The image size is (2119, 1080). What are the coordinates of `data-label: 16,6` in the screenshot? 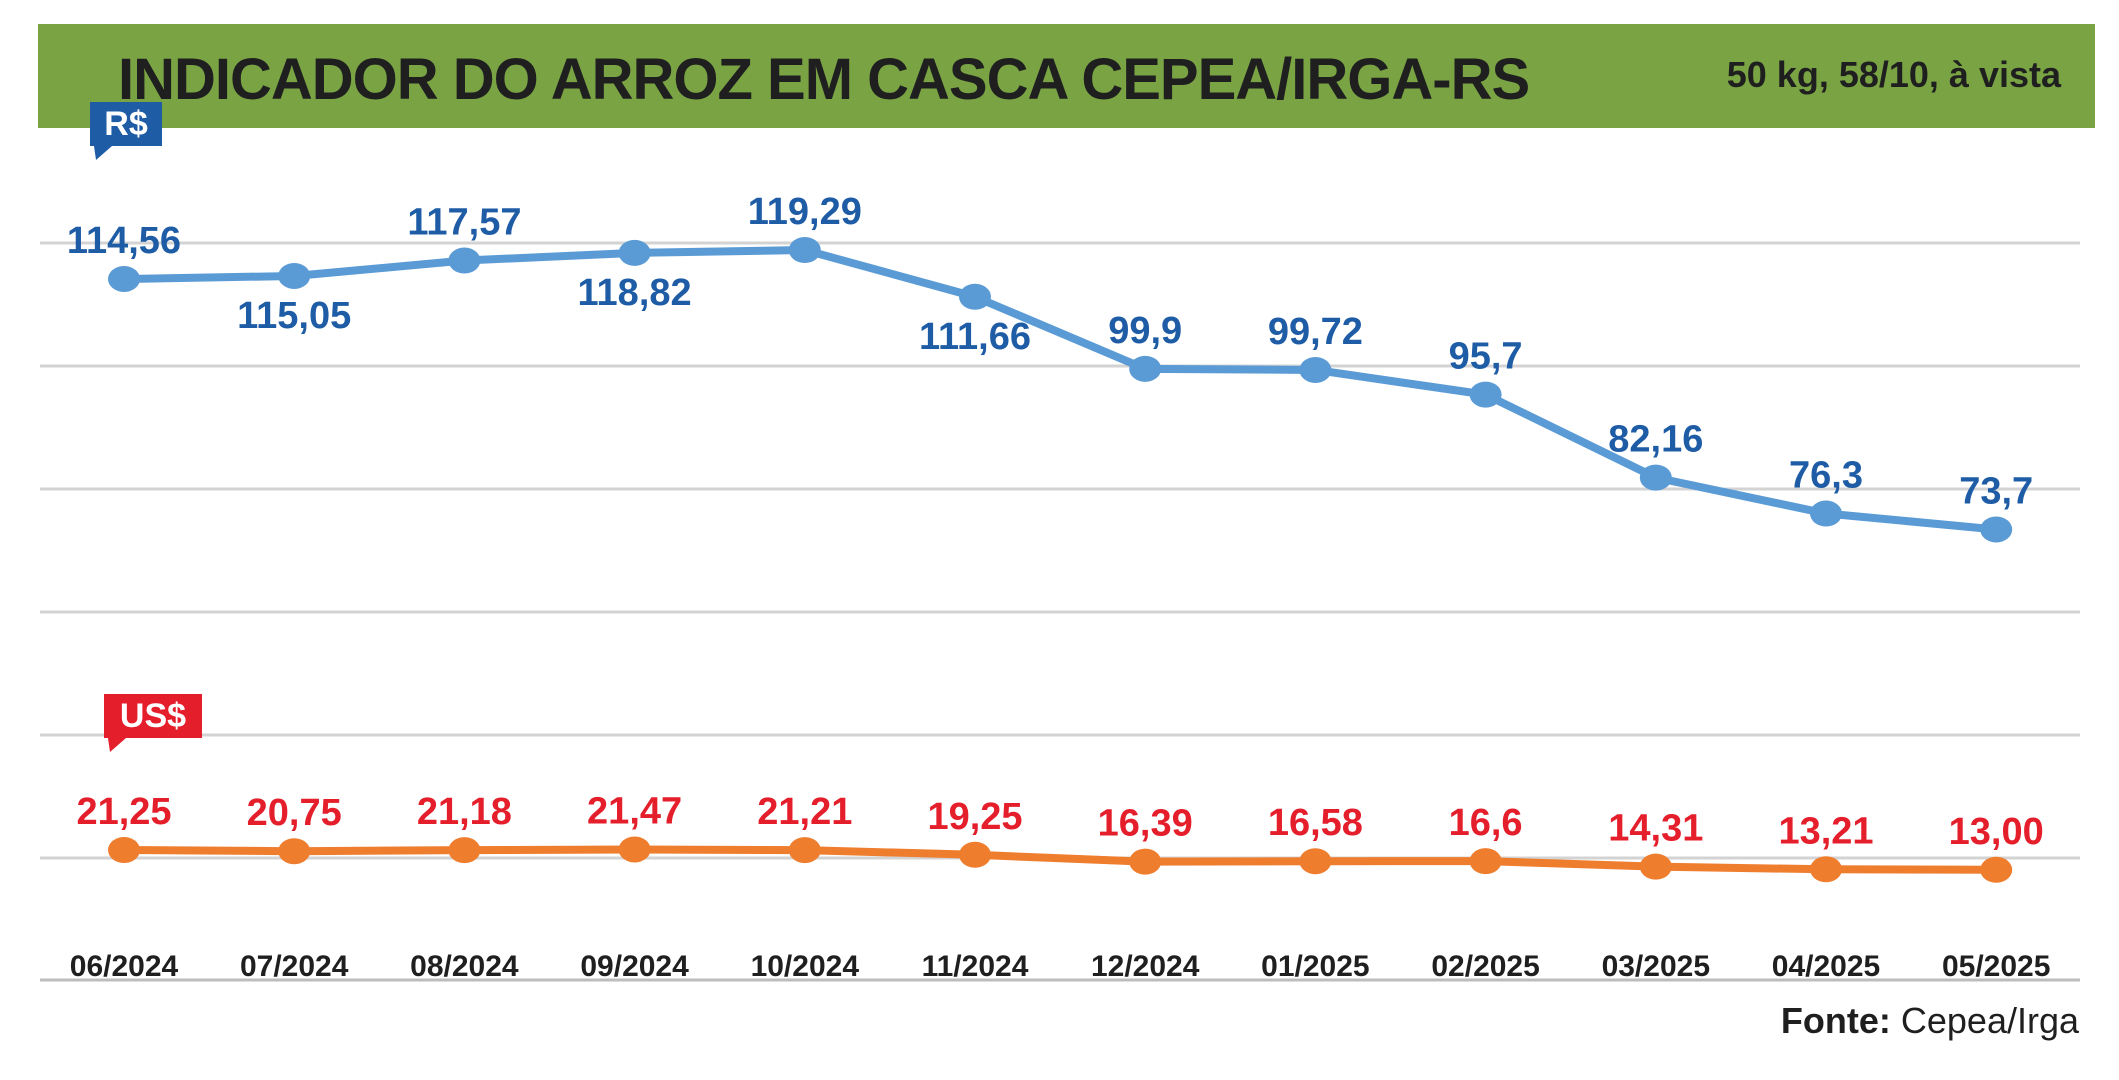 It's located at (1486, 823).